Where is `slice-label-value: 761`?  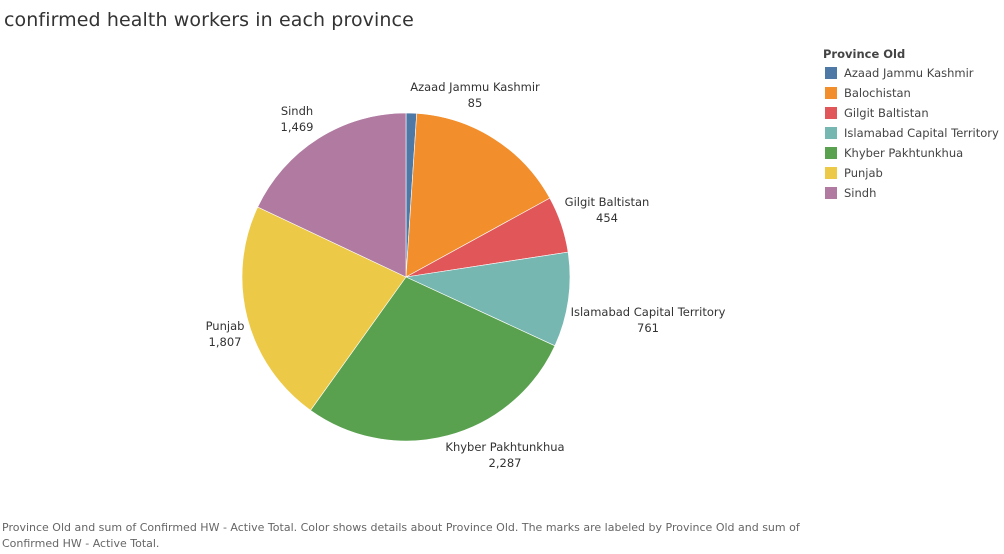
slice-label-value: 761 is located at coordinates (648, 328).